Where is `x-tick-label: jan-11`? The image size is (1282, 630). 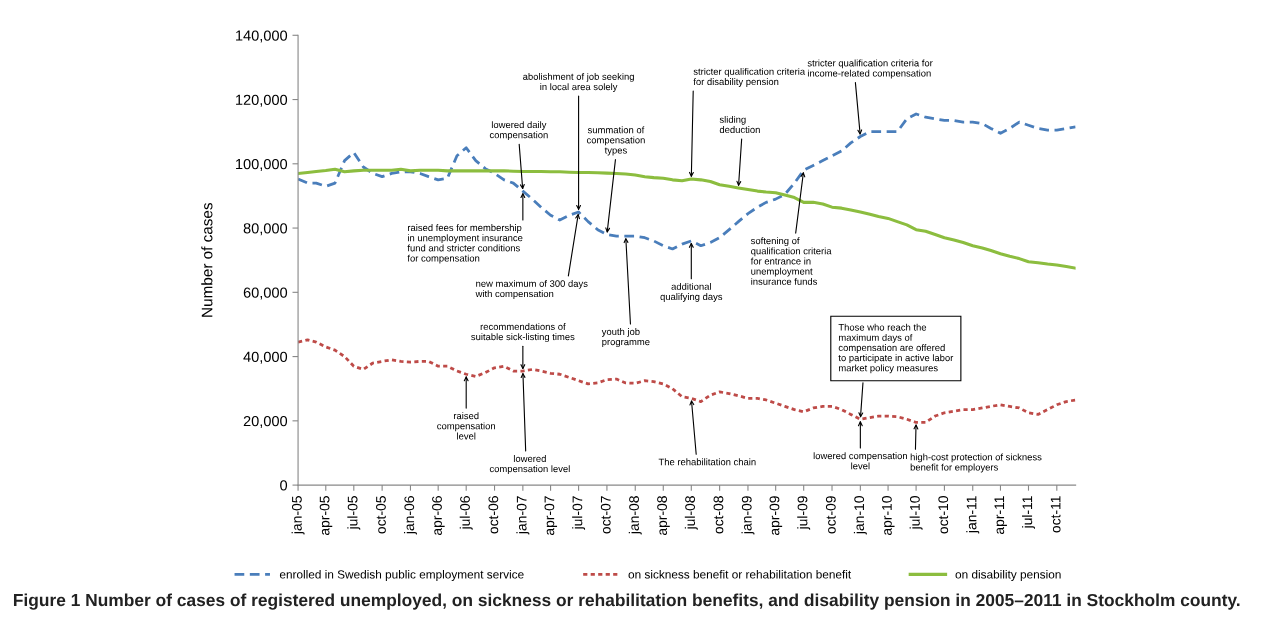 x-tick-label: jan-11 is located at coordinates (973, 515).